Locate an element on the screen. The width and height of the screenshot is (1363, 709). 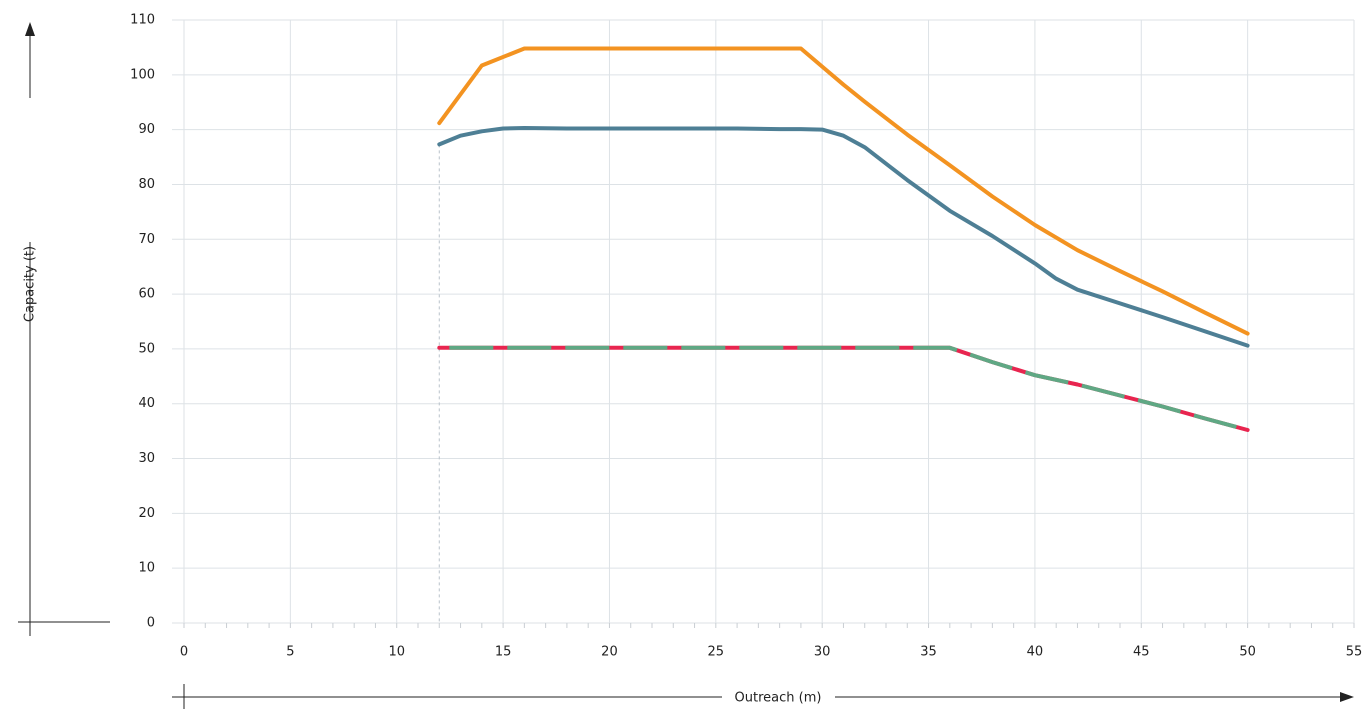
y-tick-label: 100 is located at coordinates (142, 74).